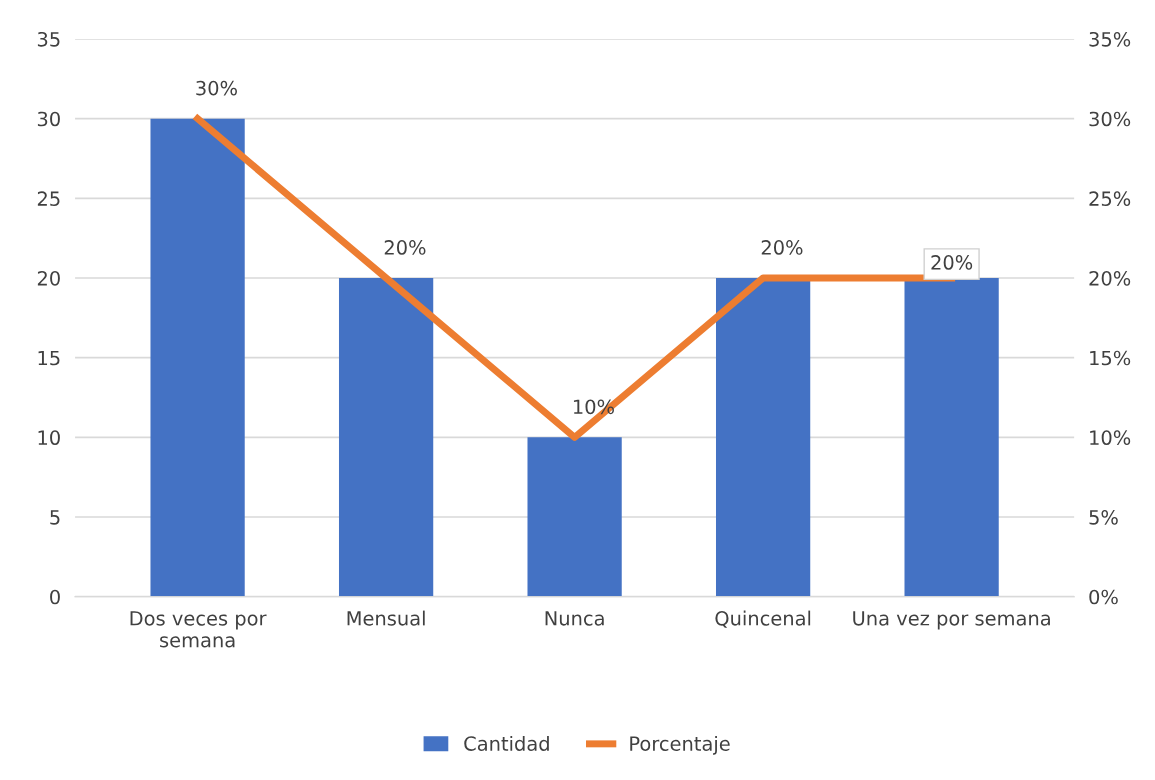 The height and width of the screenshot is (780, 1155). I want to click on y-tick-label: 30, so click(48, 119).